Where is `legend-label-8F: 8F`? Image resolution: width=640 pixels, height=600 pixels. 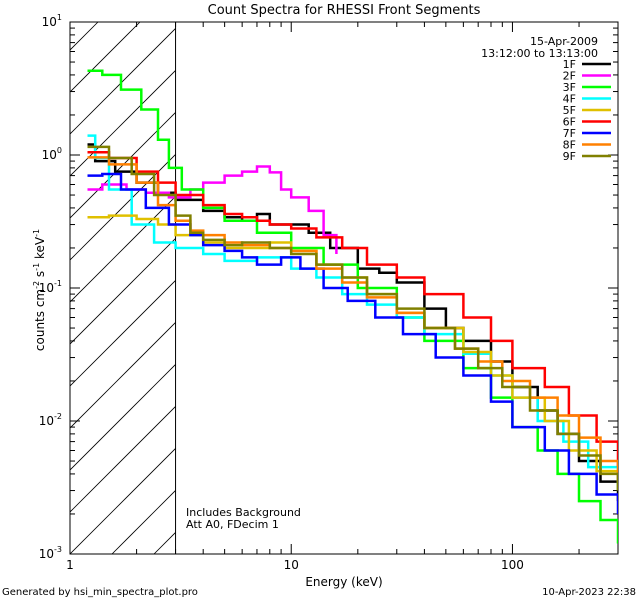
legend-label-8F: 8F is located at coordinates (569, 145).